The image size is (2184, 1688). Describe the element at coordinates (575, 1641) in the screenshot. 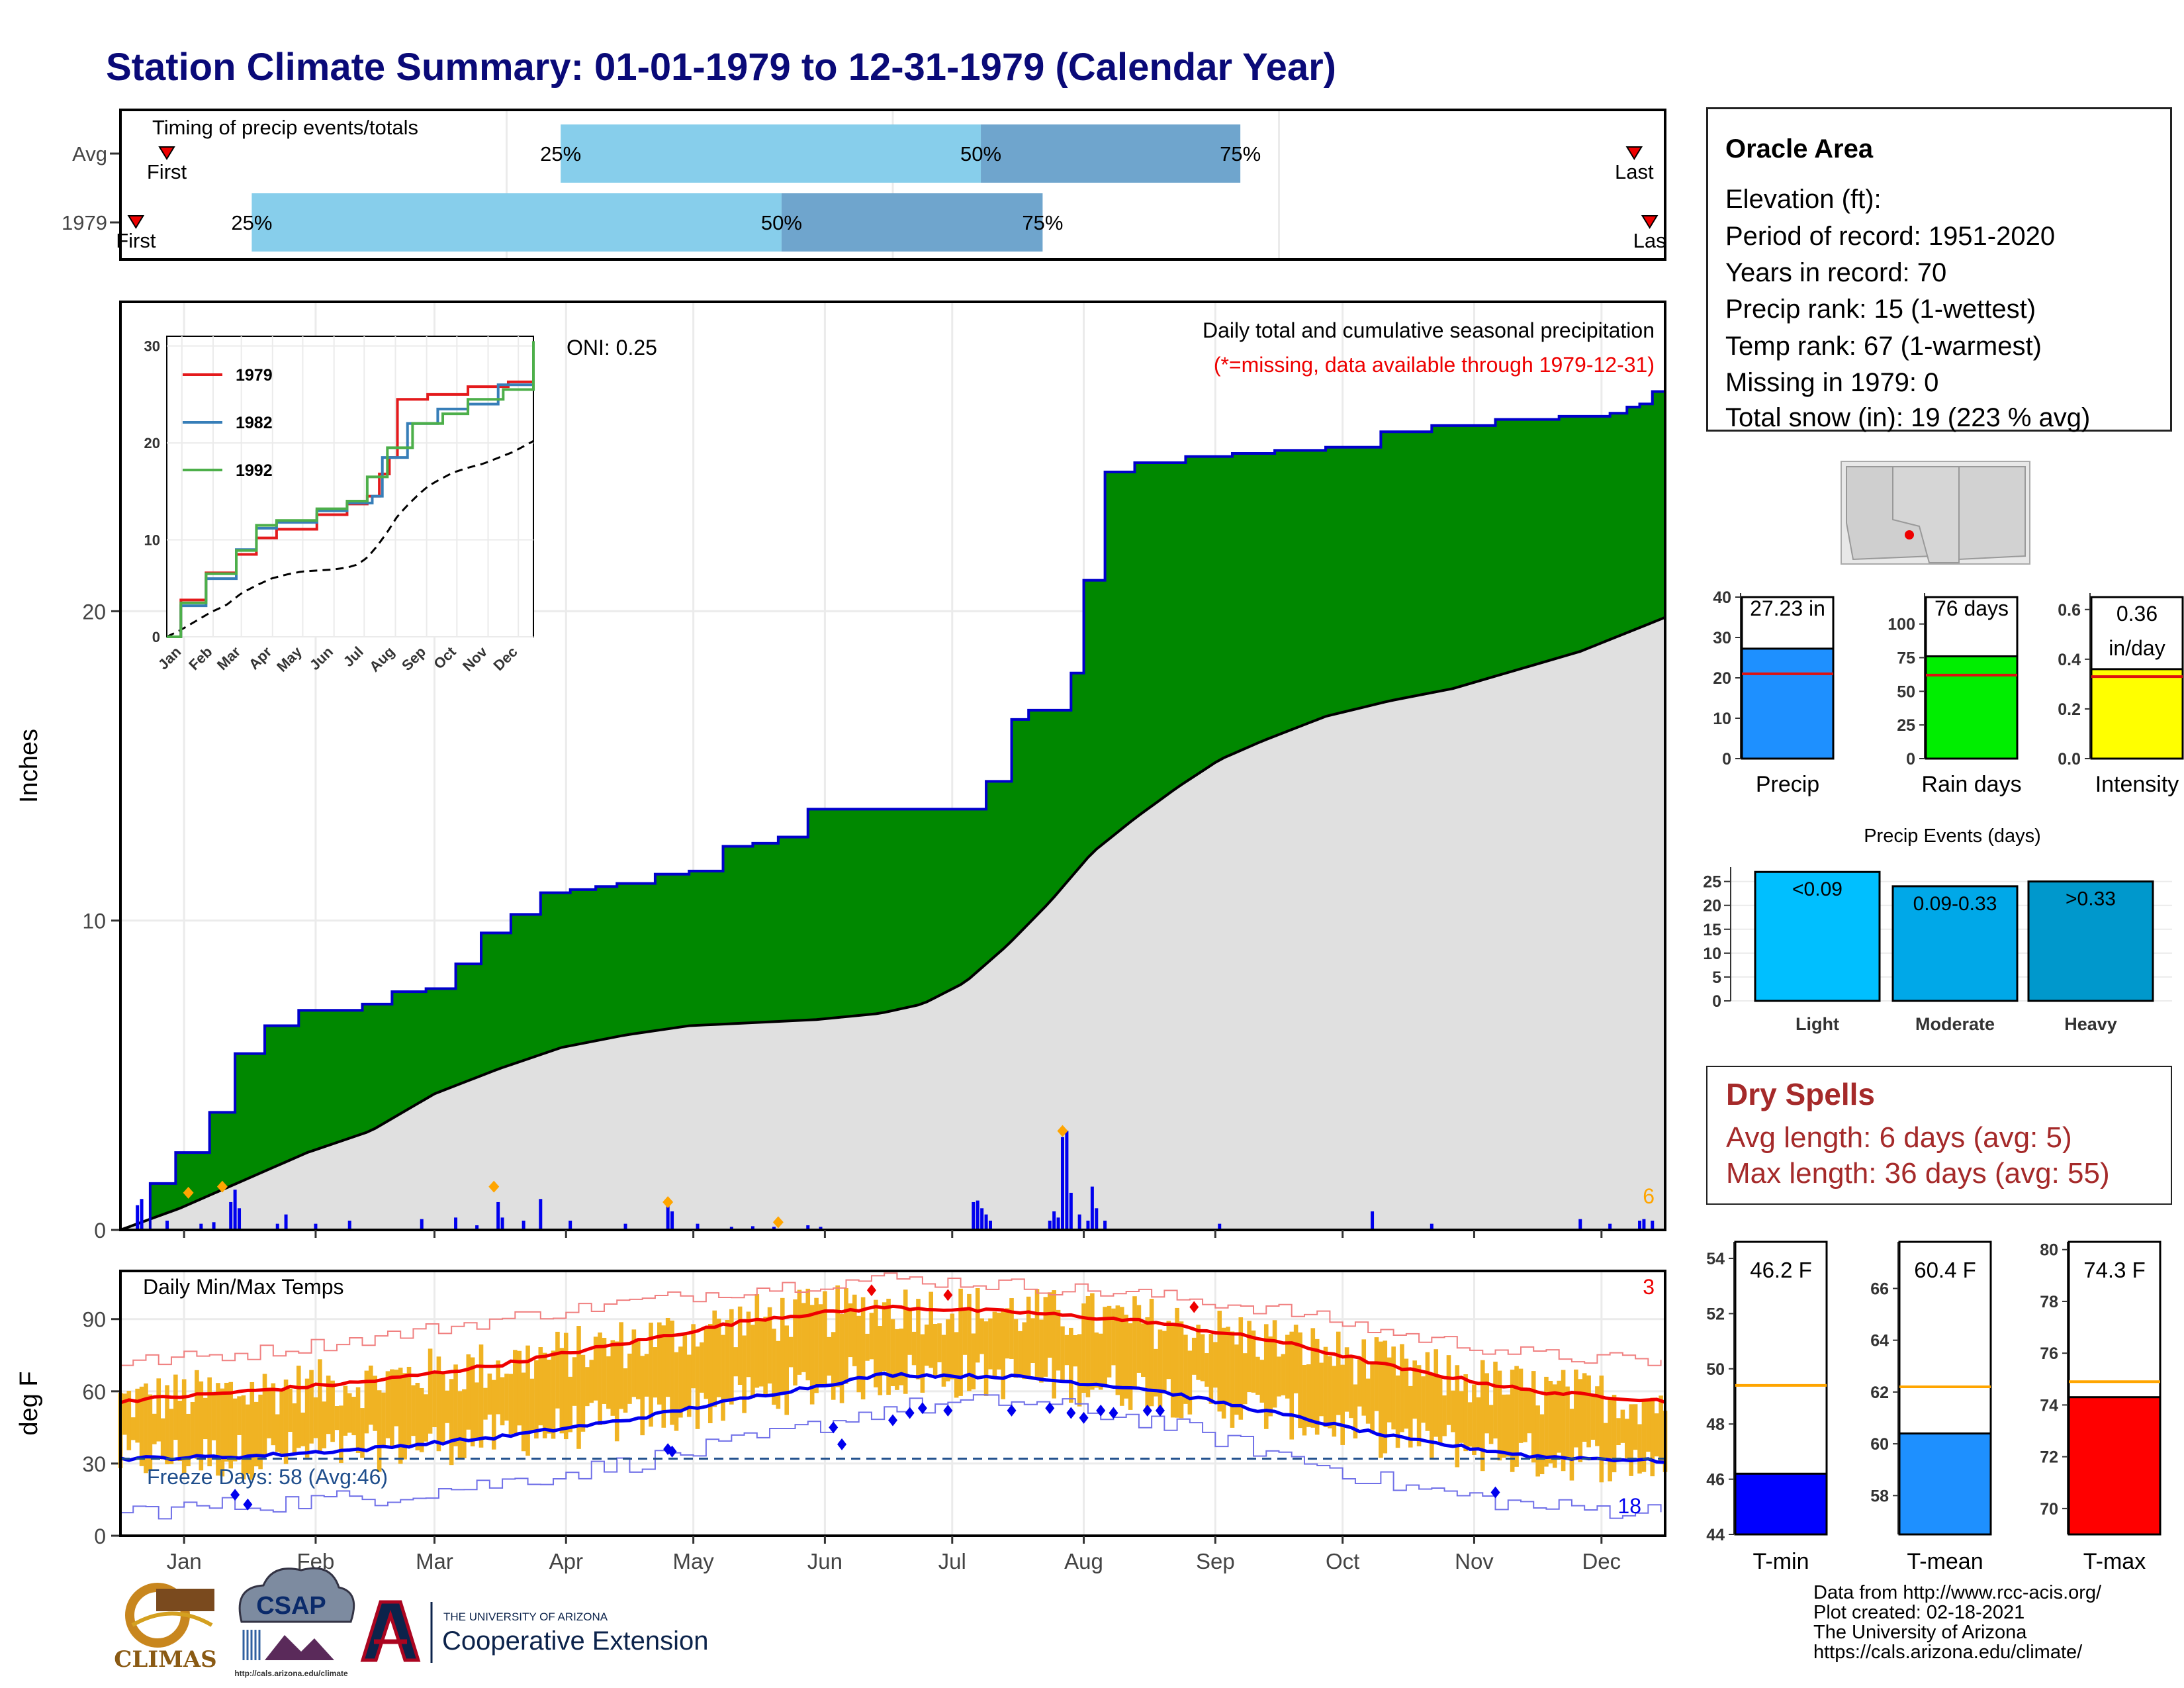

I see `ua-logo-extension: Cooperative Extension` at that location.